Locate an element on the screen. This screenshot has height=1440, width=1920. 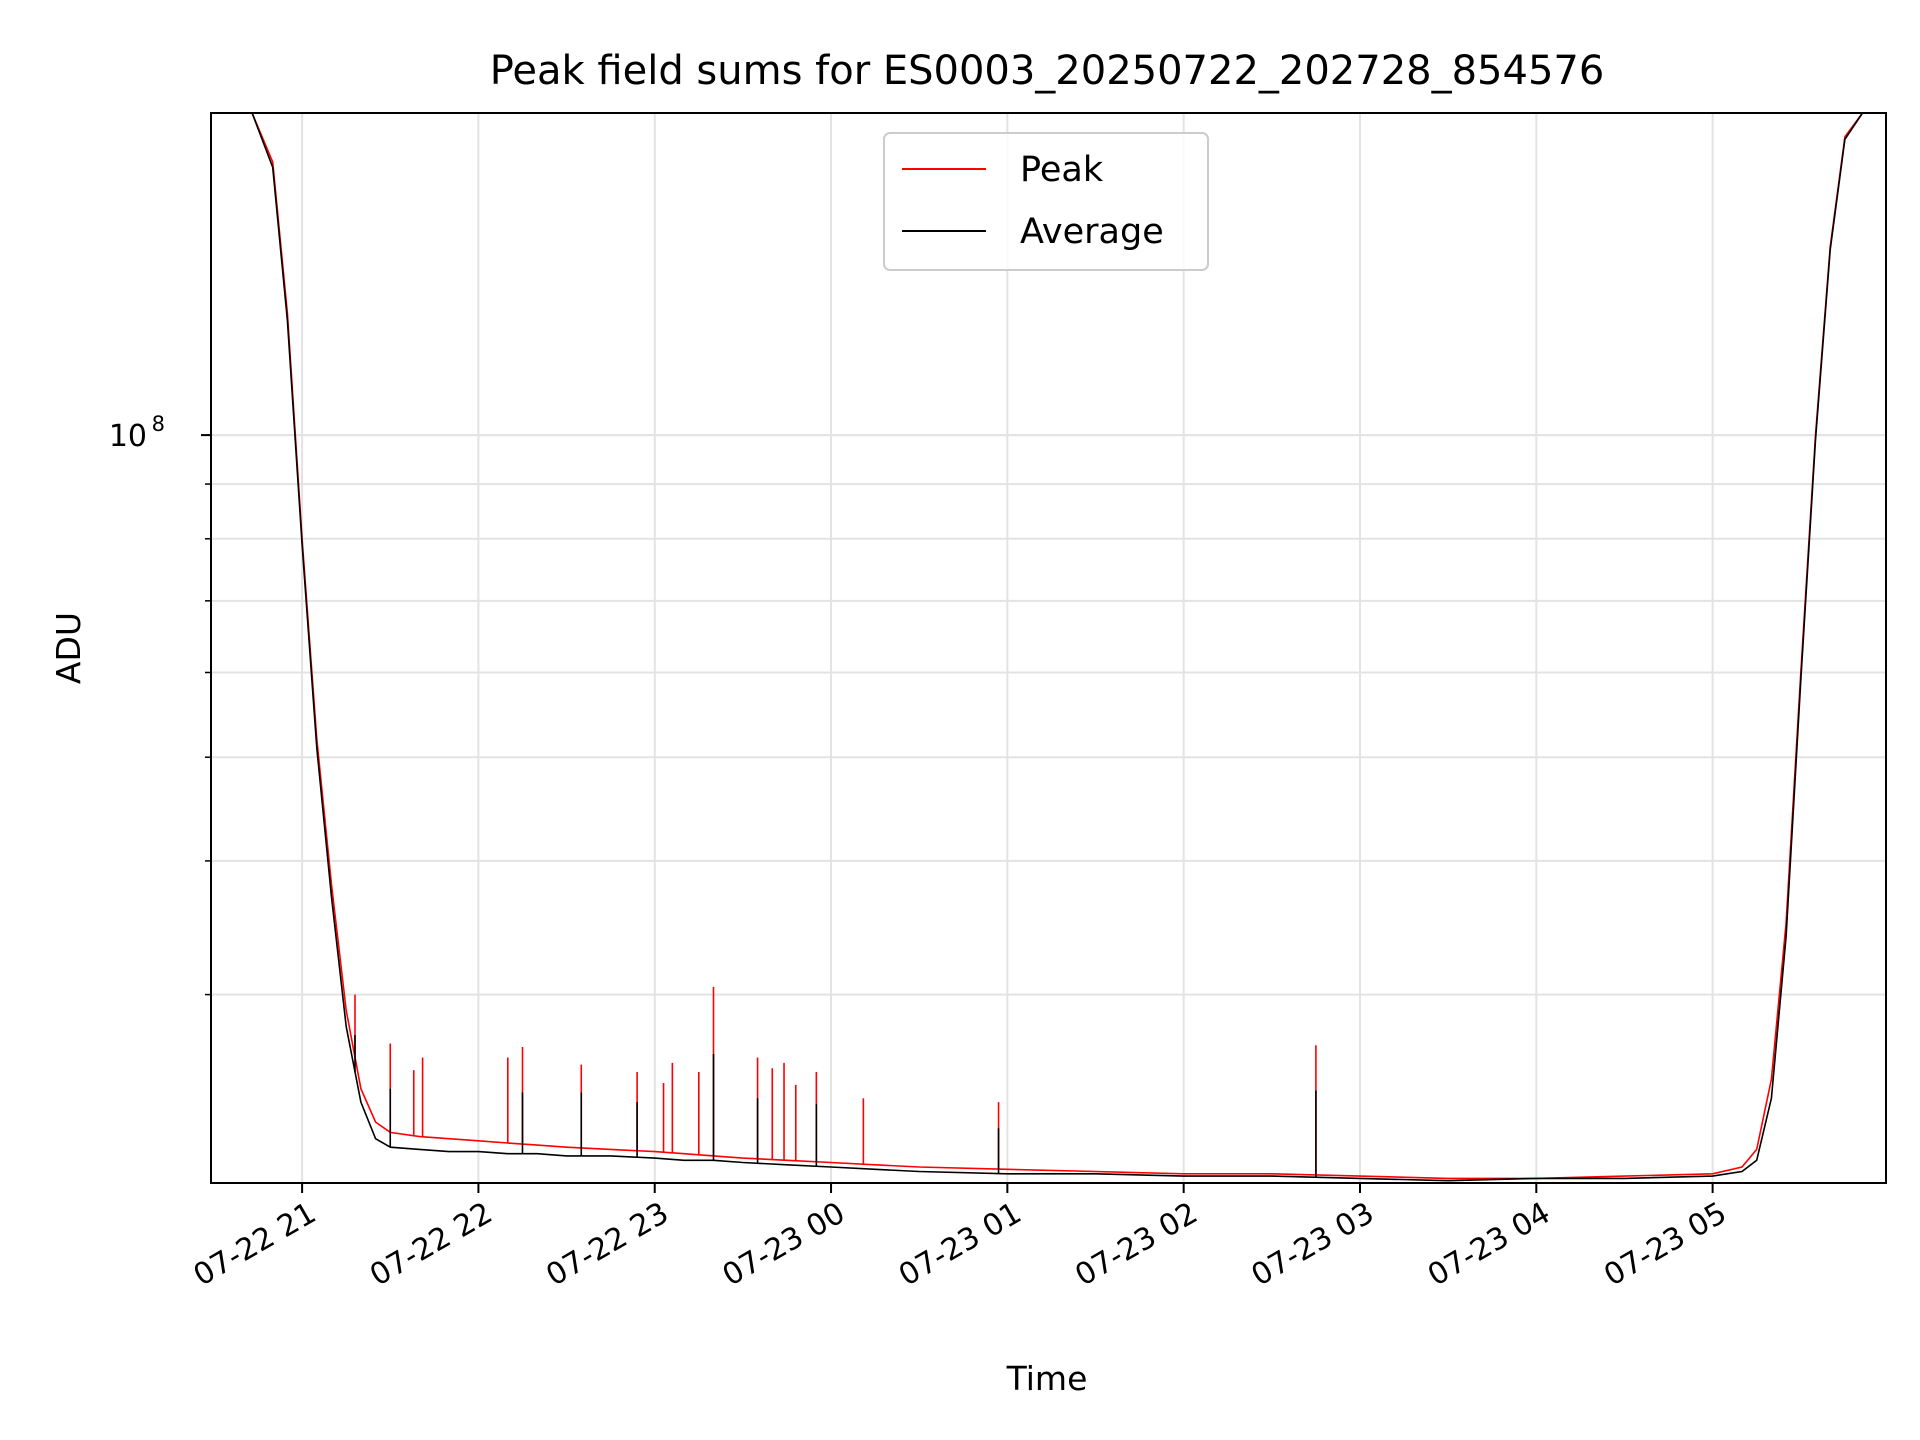
legend: Peak Average is located at coordinates (1046, 201).